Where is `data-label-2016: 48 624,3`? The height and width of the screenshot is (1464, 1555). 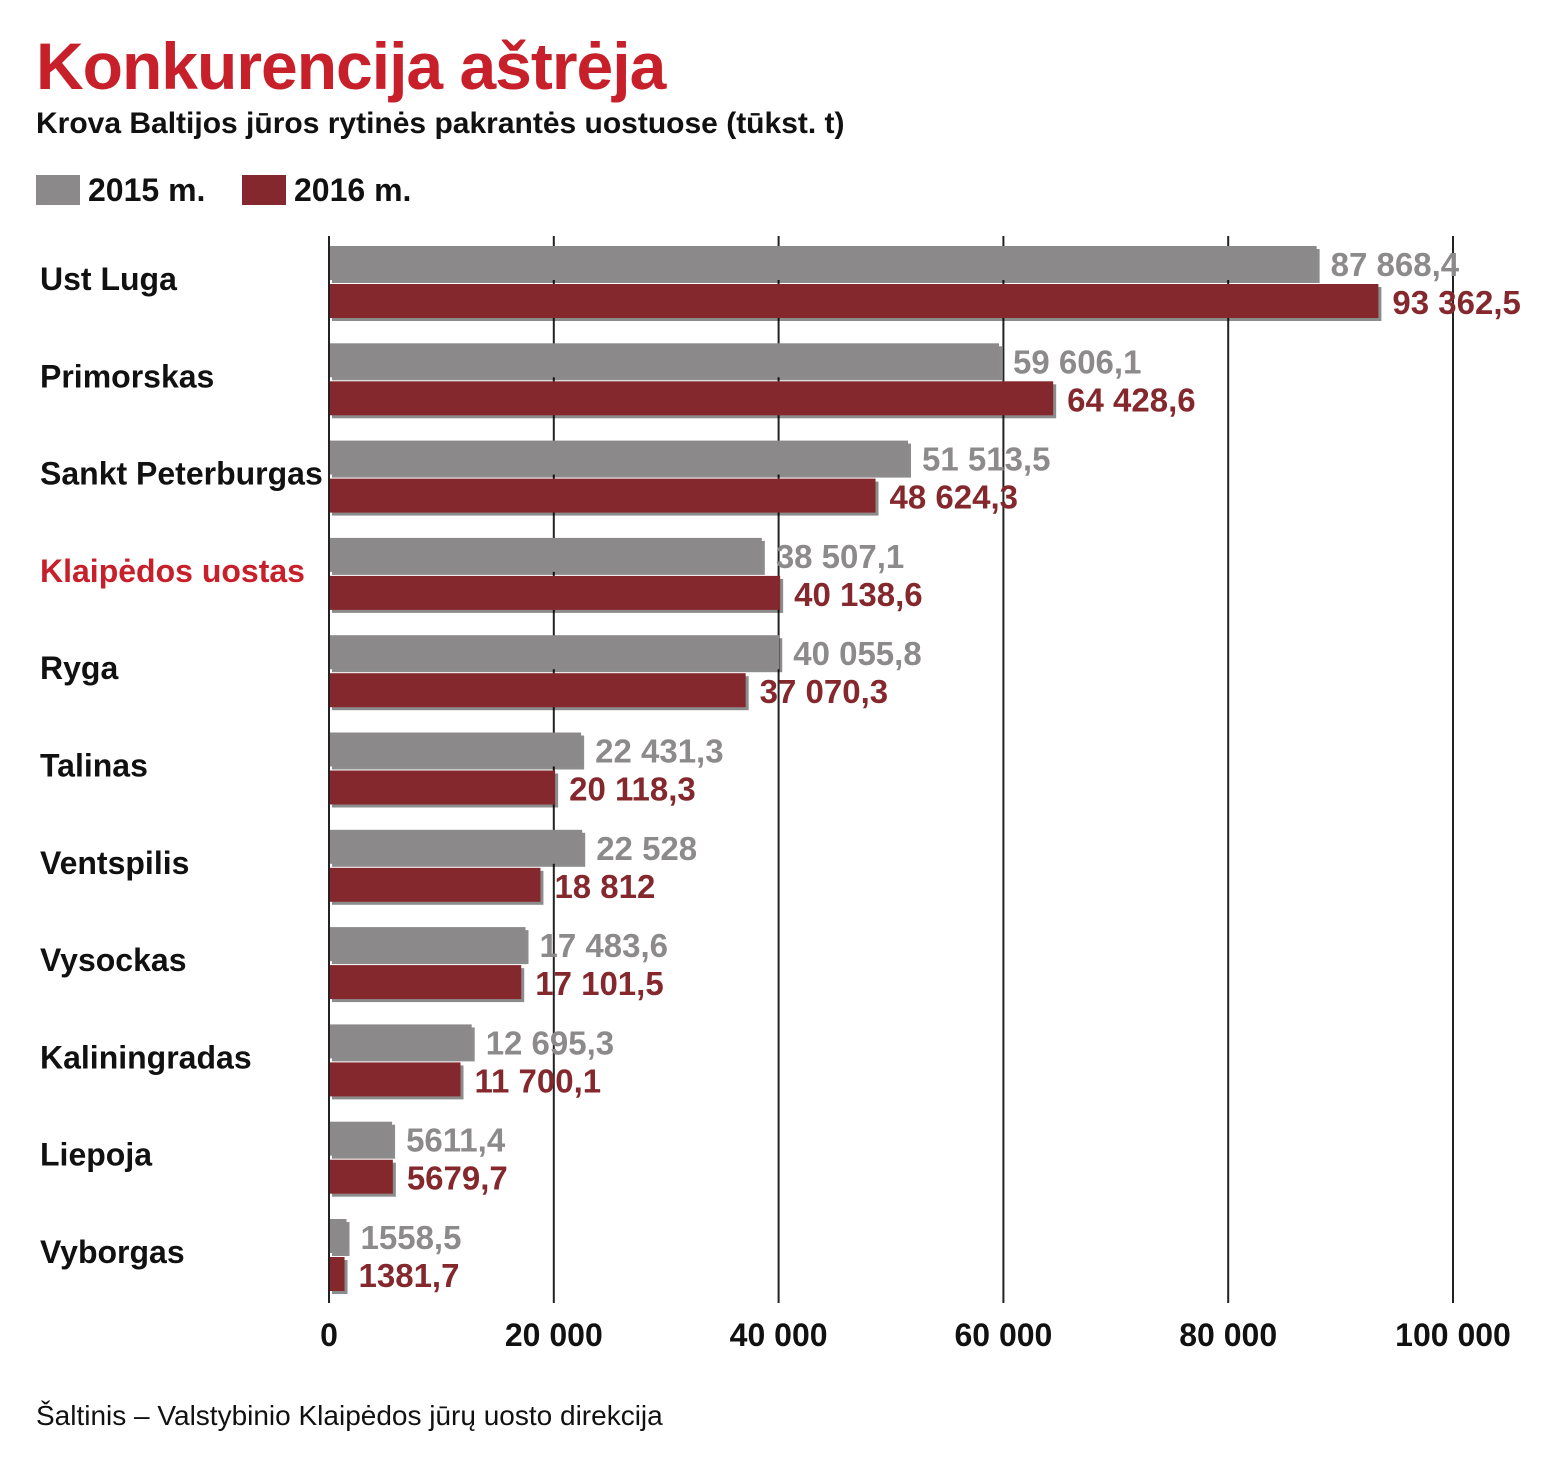 data-label-2016: 48 624,3 is located at coordinates (954, 497).